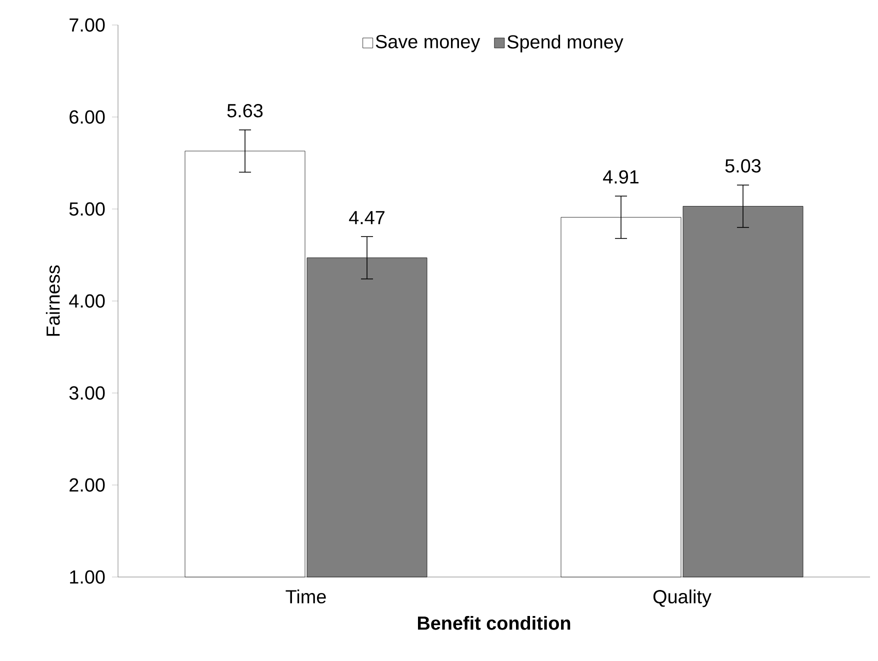  What do you see at coordinates (87, 577) in the screenshot?
I see `y-tick-label: 1.00` at bounding box center [87, 577].